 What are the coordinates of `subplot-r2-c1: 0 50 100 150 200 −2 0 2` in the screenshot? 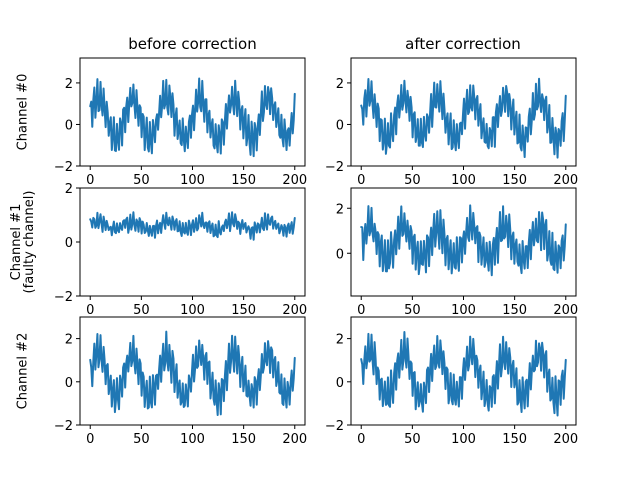 It's located at (451, 381).